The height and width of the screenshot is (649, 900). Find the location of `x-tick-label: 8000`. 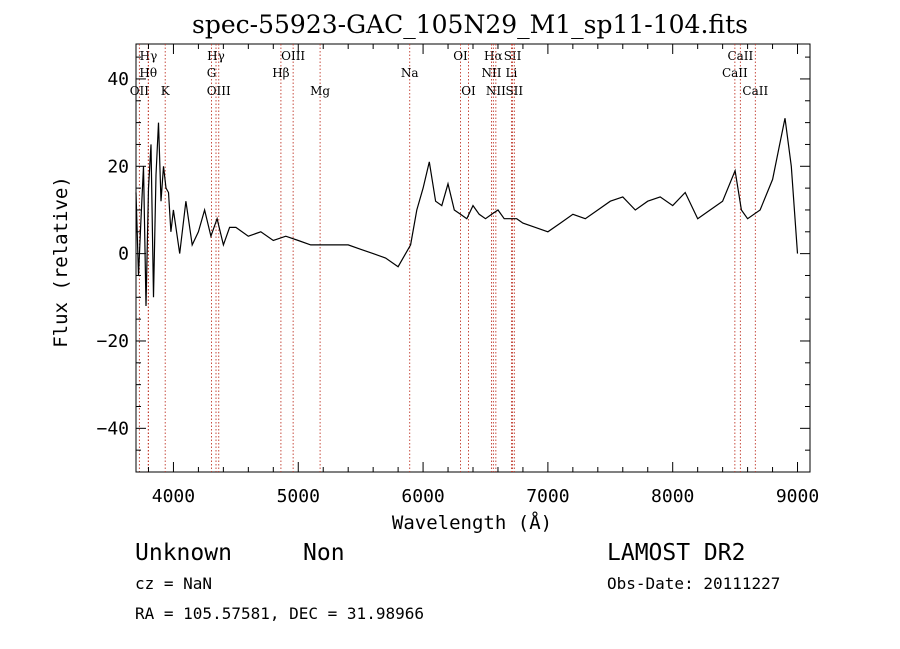

x-tick-label: 8000 is located at coordinates (672, 496).